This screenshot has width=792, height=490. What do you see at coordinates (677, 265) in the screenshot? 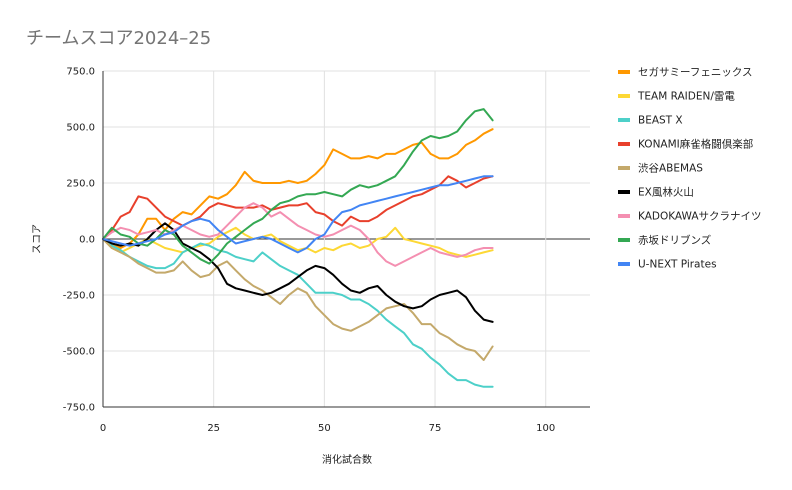
I see `legend-label: U-NEXT Pirates` at bounding box center [677, 265].